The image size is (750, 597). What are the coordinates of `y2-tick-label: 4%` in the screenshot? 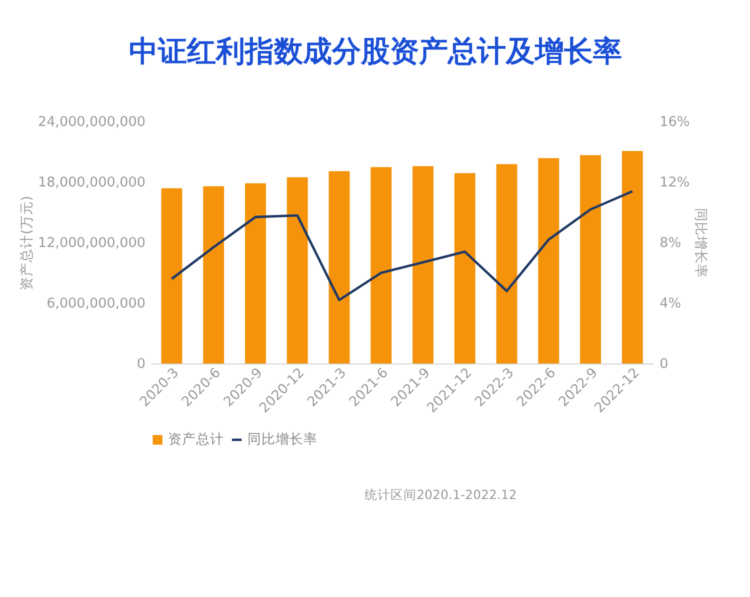 It's located at (671, 303).